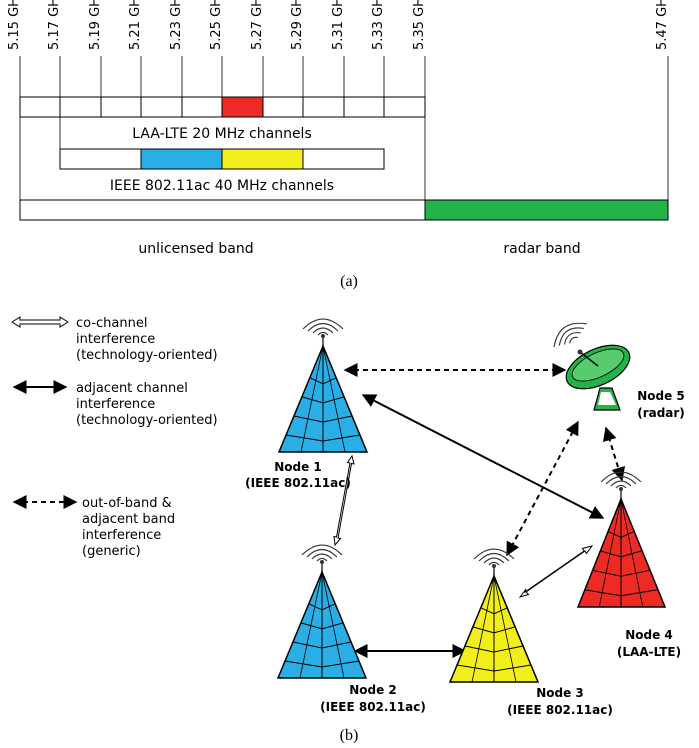  What do you see at coordinates (222, 186) in the screenshot?
I see `wifi-row-label: IEEE 802.11ac 40 MHz channels` at bounding box center [222, 186].